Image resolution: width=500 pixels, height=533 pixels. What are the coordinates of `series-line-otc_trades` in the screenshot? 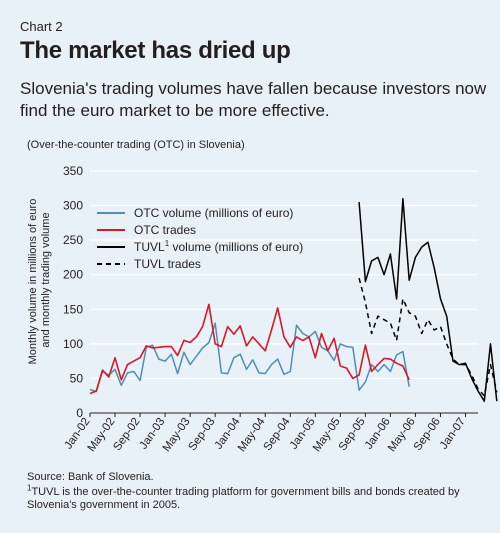 It's located at (249, 349).